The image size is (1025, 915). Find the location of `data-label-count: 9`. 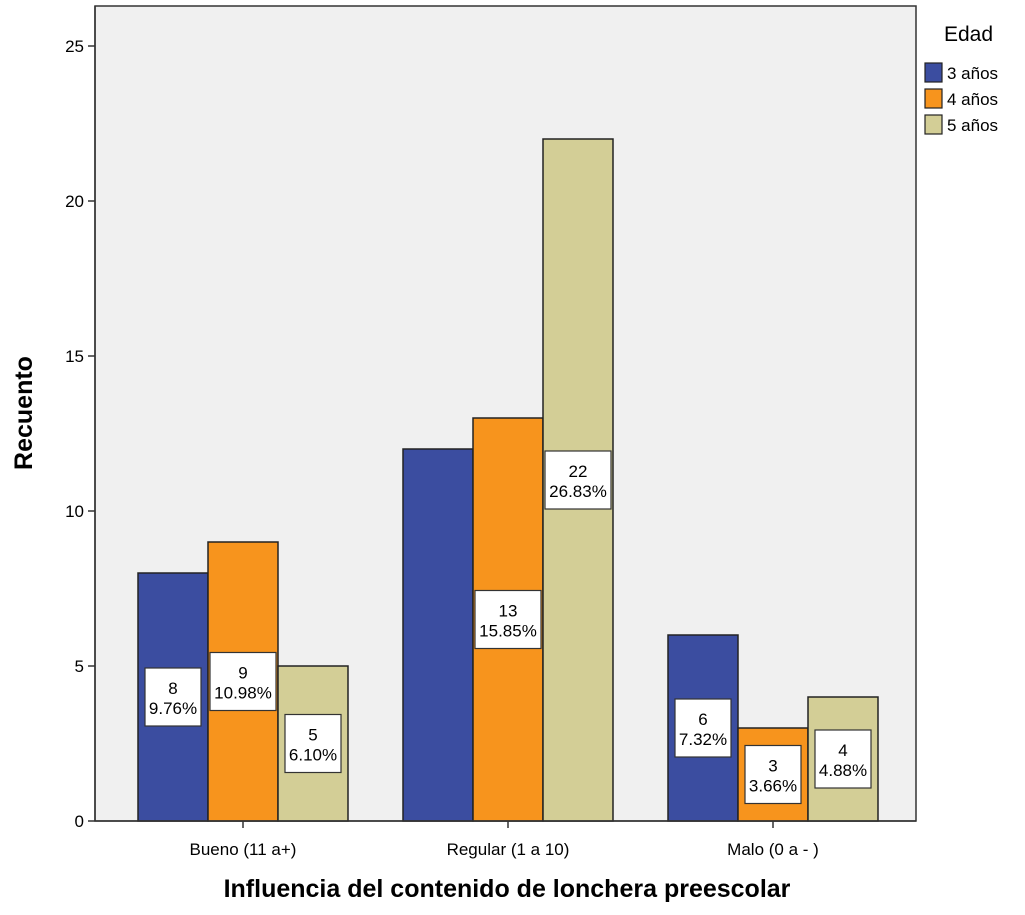

data-label-count: 9 is located at coordinates (242, 673).